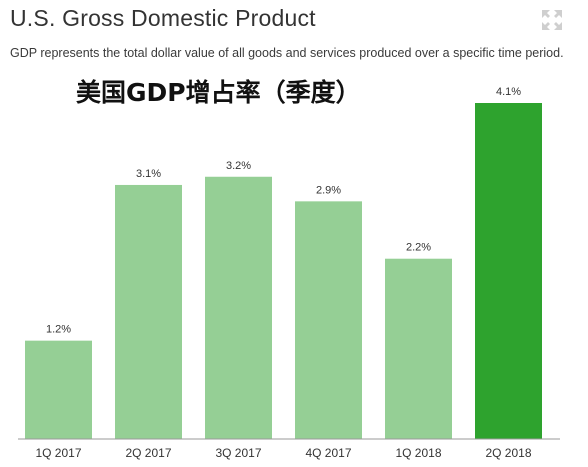 This screenshot has width=588, height=467. Describe the element at coordinates (148, 174) in the screenshot. I see `data-label: 3.1%` at that location.